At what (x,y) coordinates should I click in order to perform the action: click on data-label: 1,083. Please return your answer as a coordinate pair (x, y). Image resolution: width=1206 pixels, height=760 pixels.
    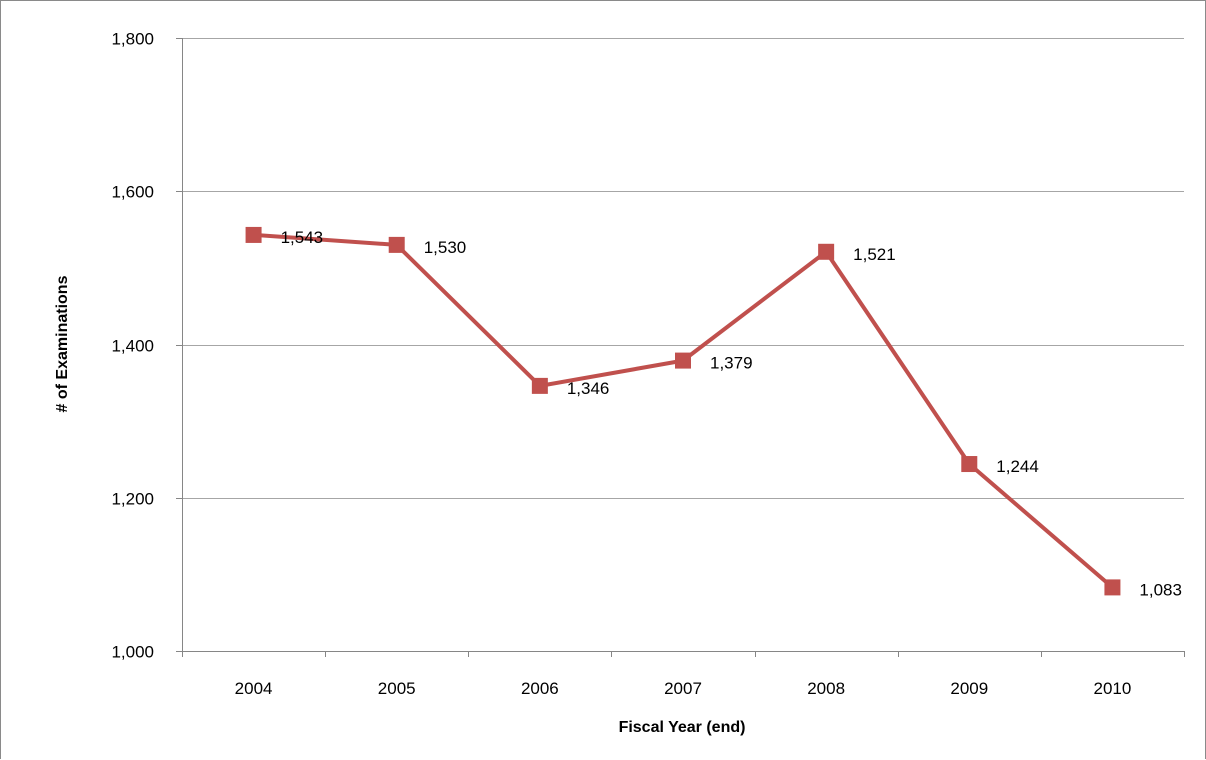
    Looking at the image, I should click on (1160, 589).